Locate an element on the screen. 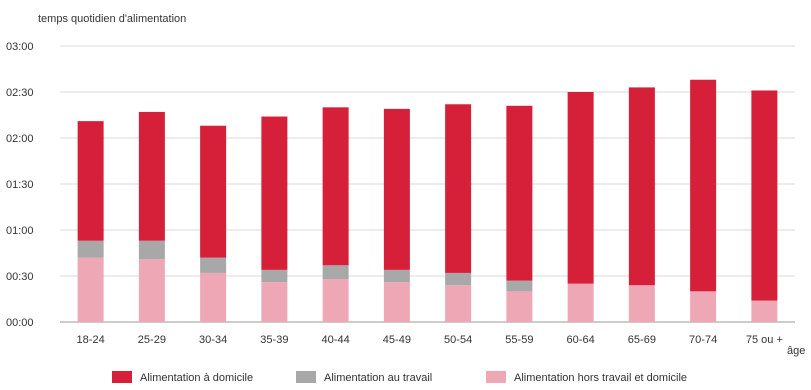 The height and width of the screenshot is (390, 811). y-tick-label: 01:00 is located at coordinates (20, 231).